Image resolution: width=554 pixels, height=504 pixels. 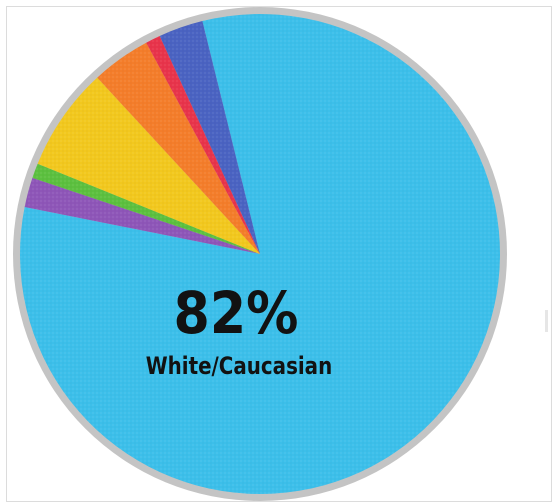 I want to click on edge-mark, so click(x=546, y=321).